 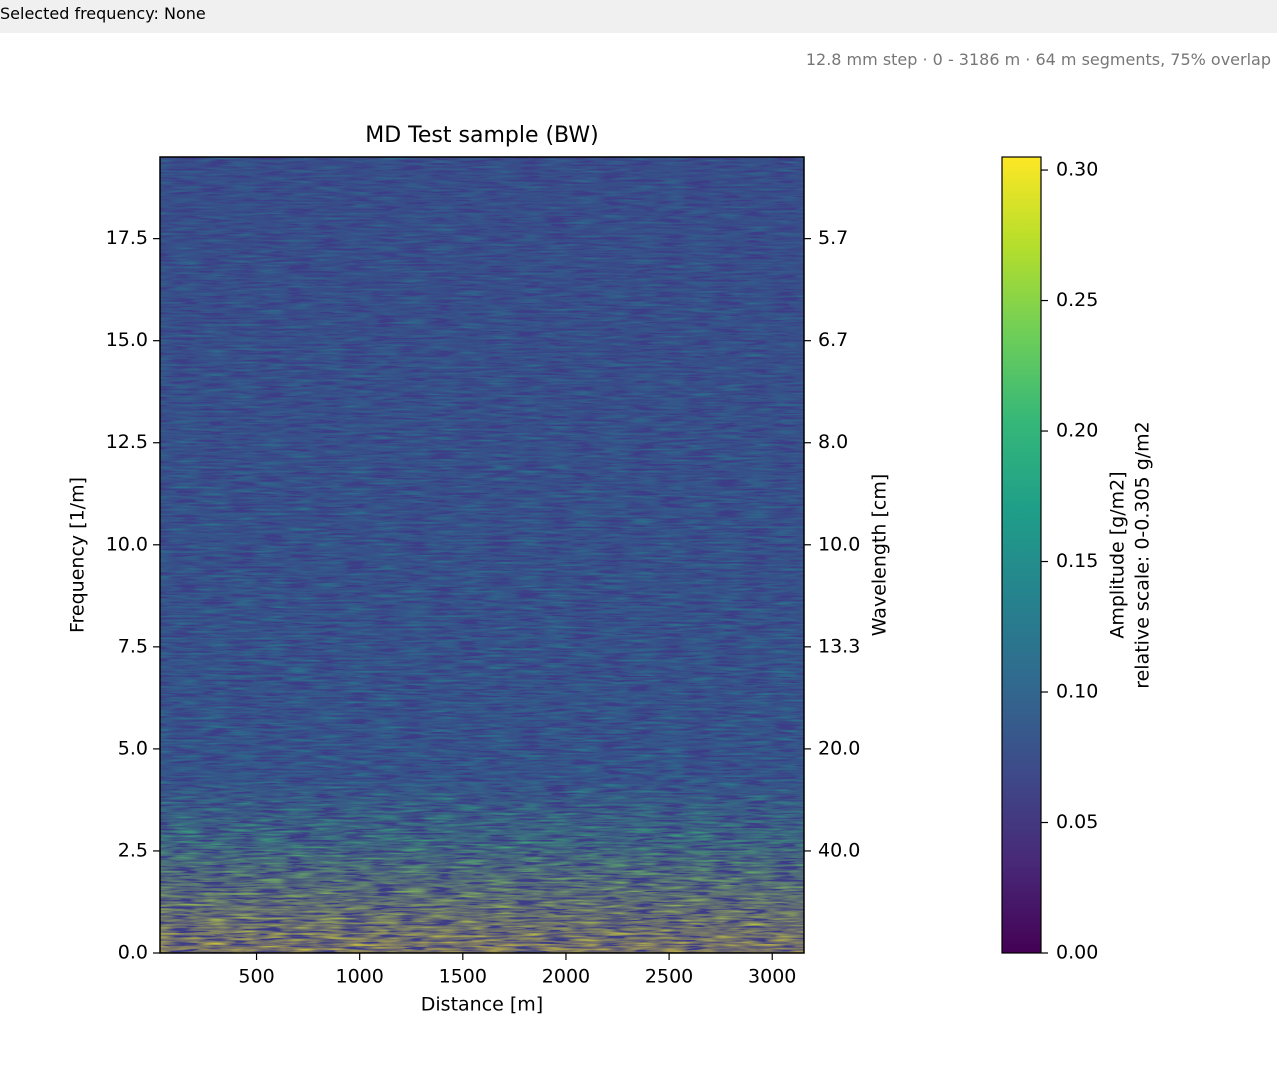 What do you see at coordinates (133, 953) in the screenshot?
I see `y-tick-label: 0.0` at bounding box center [133, 953].